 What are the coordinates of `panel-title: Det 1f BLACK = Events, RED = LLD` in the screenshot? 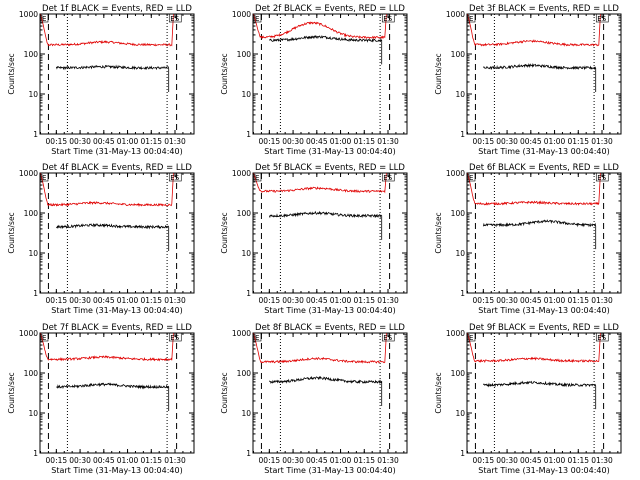 It's located at (117, 9).